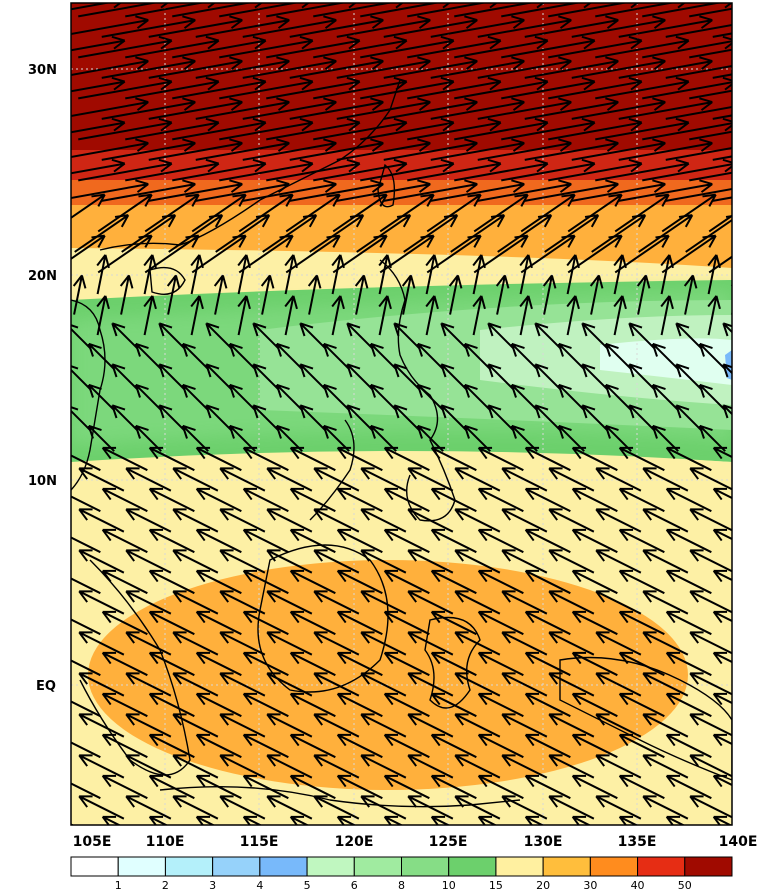  I want to click on lat-label-10n: 10N, so click(42, 481).